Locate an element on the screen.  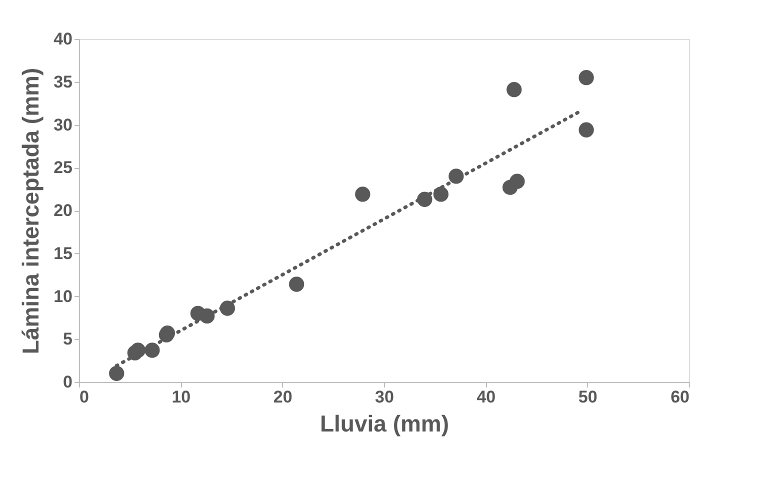
y-tick-label: 40 is located at coordinates (63, 39).